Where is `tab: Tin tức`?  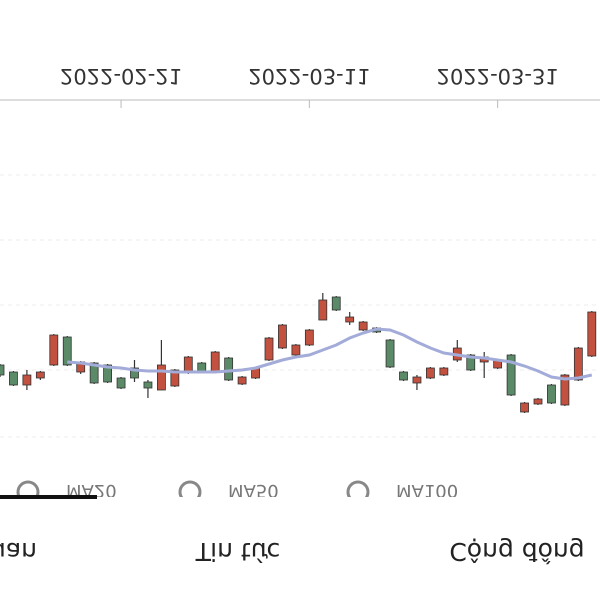
tab: Tin tức is located at coordinates (238, 551).